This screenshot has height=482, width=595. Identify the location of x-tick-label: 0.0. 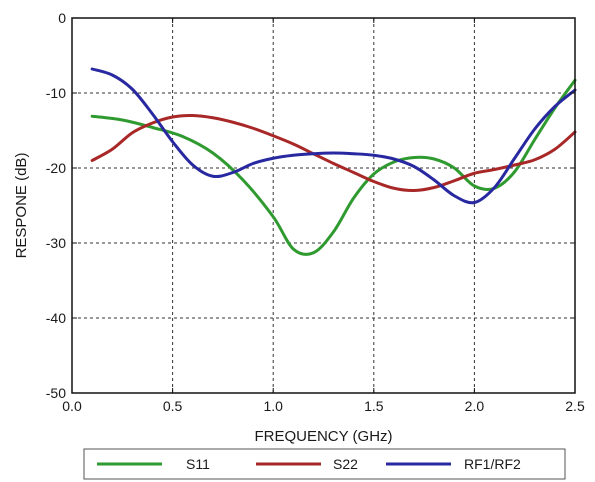
(72, 406).